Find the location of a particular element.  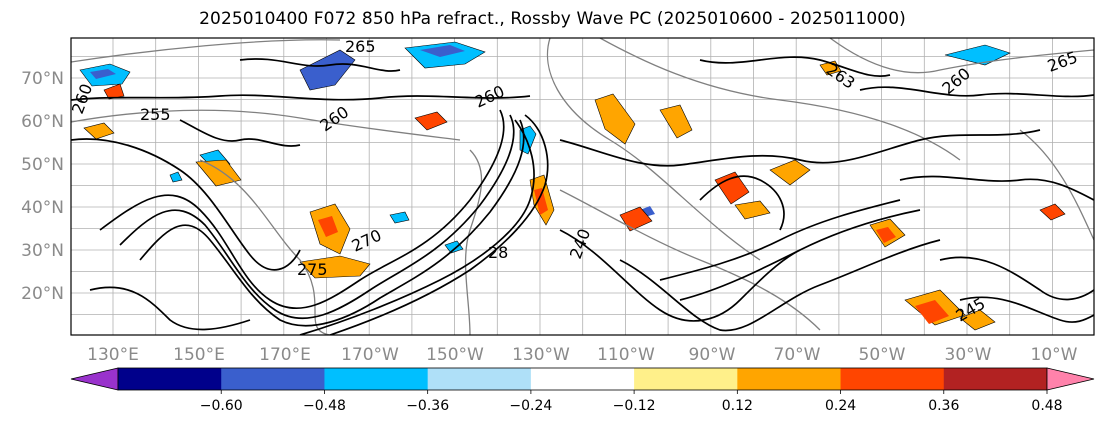

colorbar-tick-label: 0.12 is located at coordinates (737, 406).